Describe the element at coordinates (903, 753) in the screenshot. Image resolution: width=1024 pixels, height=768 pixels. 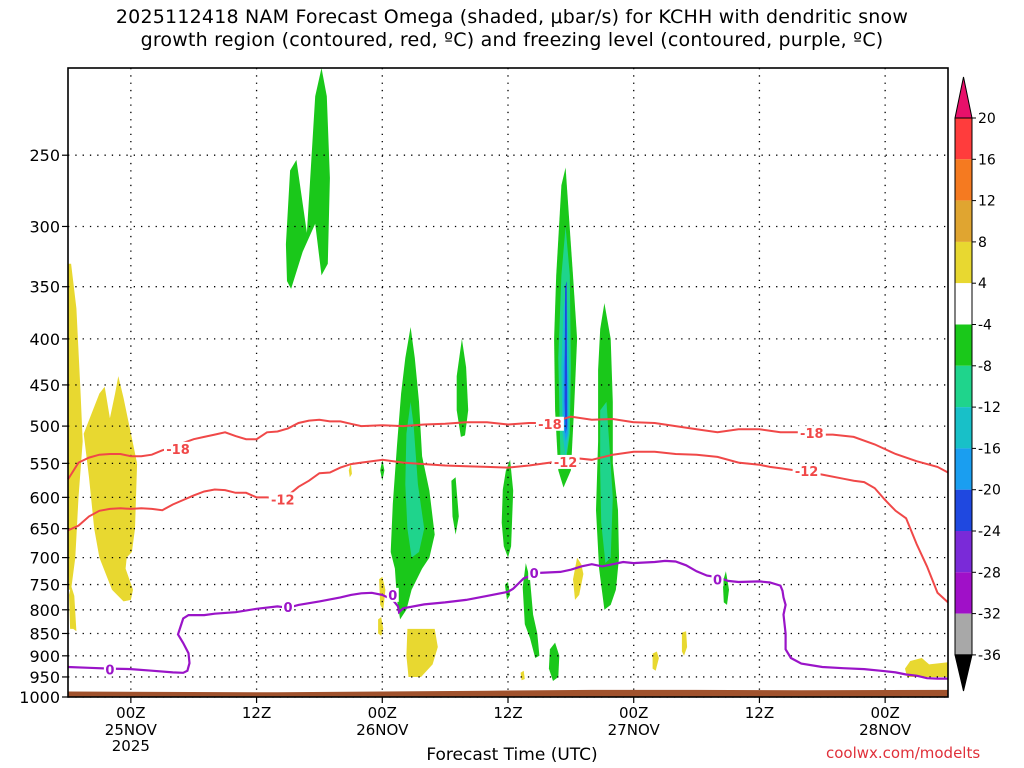
I see `source-credit: coolwx.com/modelts` at that location.